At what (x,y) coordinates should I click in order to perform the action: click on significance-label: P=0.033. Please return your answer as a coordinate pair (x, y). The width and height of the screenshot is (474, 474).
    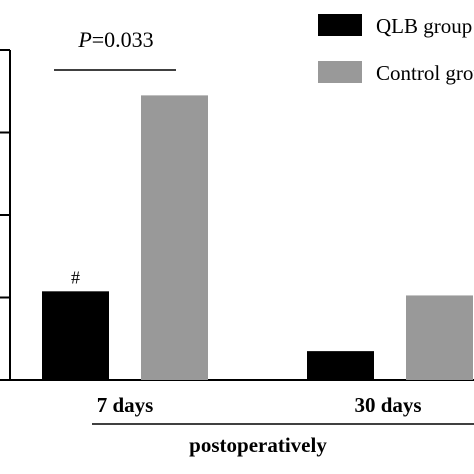
    Looking at the image, I should click on (115, 39).